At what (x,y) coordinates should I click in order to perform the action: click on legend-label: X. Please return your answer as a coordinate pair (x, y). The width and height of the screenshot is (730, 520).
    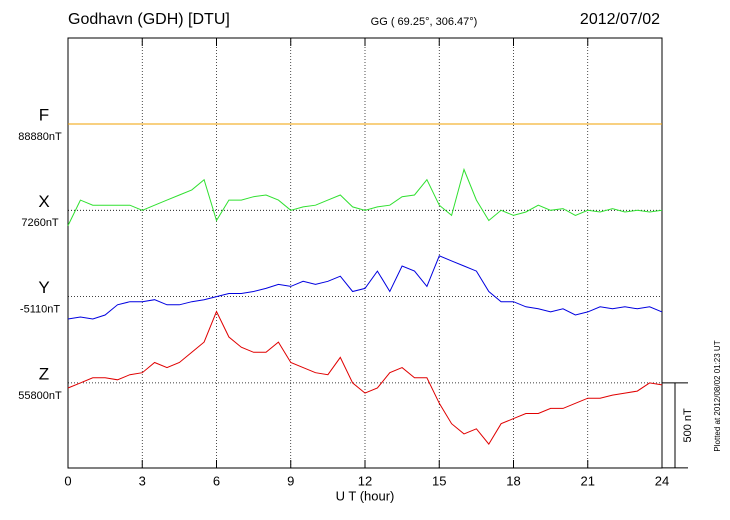
    Looking at the image, I should click on (43, 201).